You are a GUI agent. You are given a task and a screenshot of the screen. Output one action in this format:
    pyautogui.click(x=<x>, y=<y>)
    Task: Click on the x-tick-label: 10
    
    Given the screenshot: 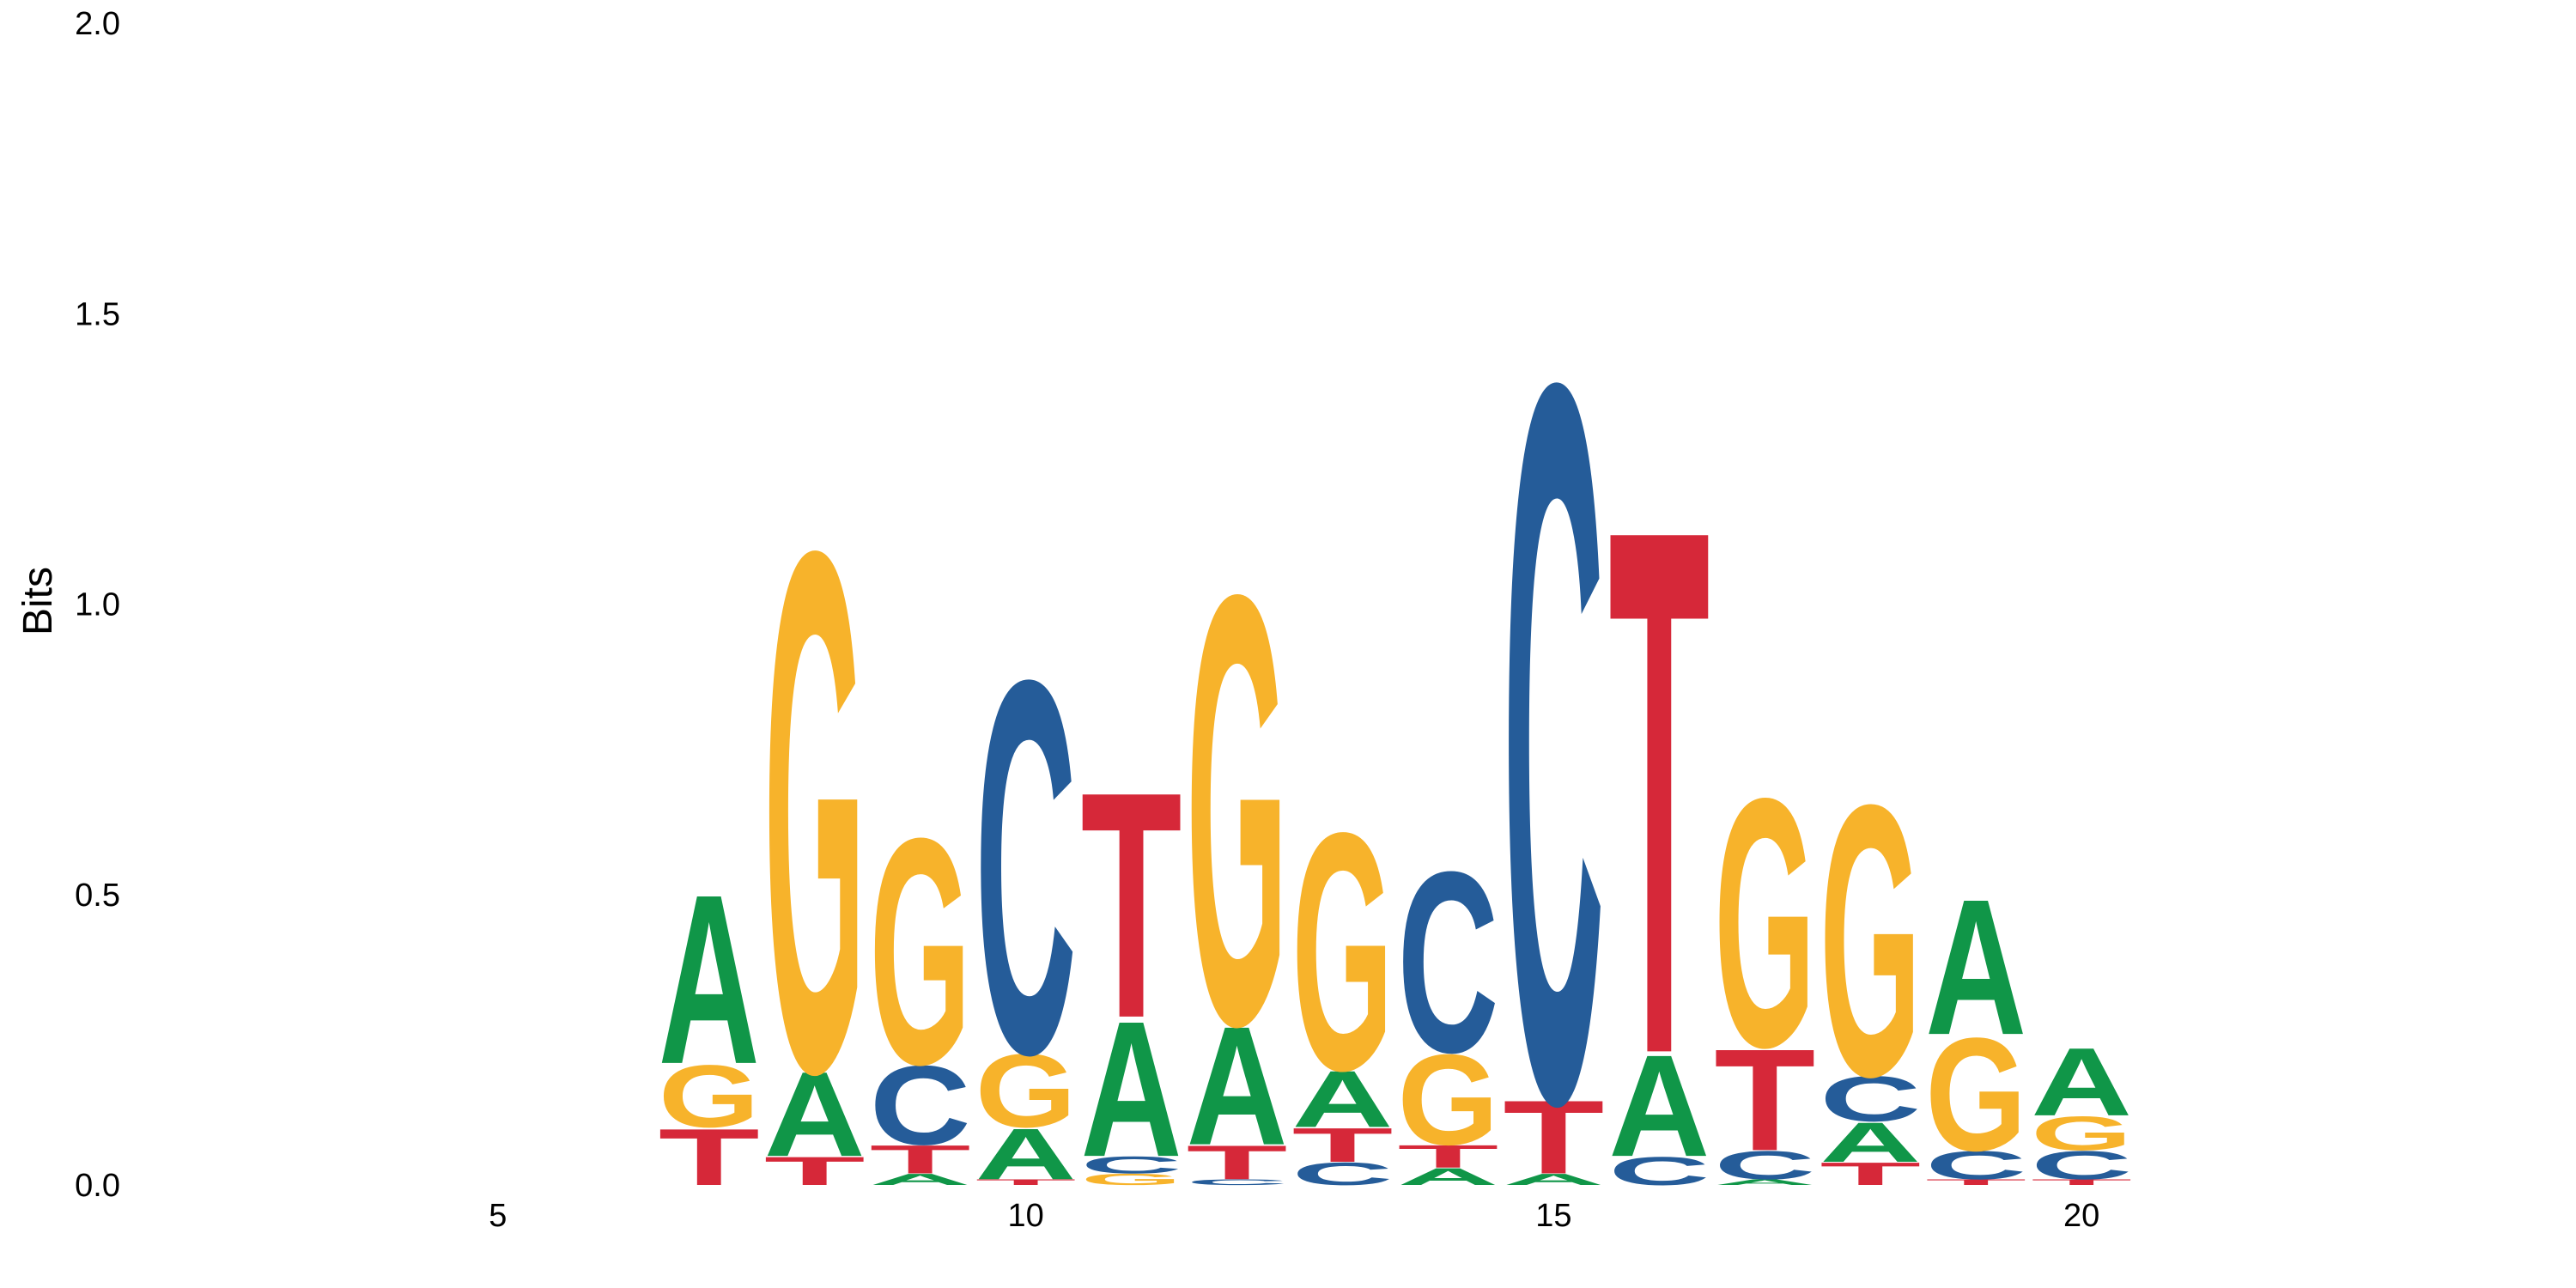 What is the action you would take?
    pyautogui.click(x=1025, y=1216)
    